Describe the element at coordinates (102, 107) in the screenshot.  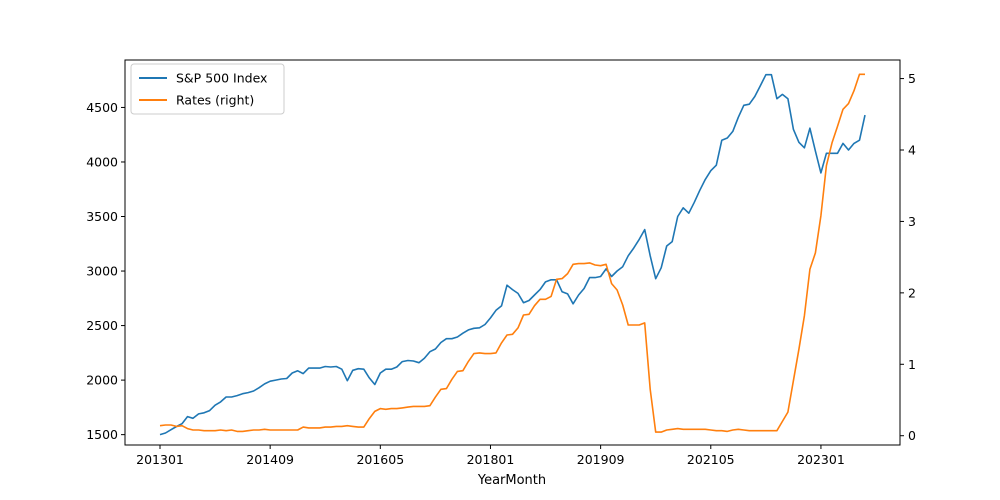
I see `y-left-tick-label: 4500` at that location.